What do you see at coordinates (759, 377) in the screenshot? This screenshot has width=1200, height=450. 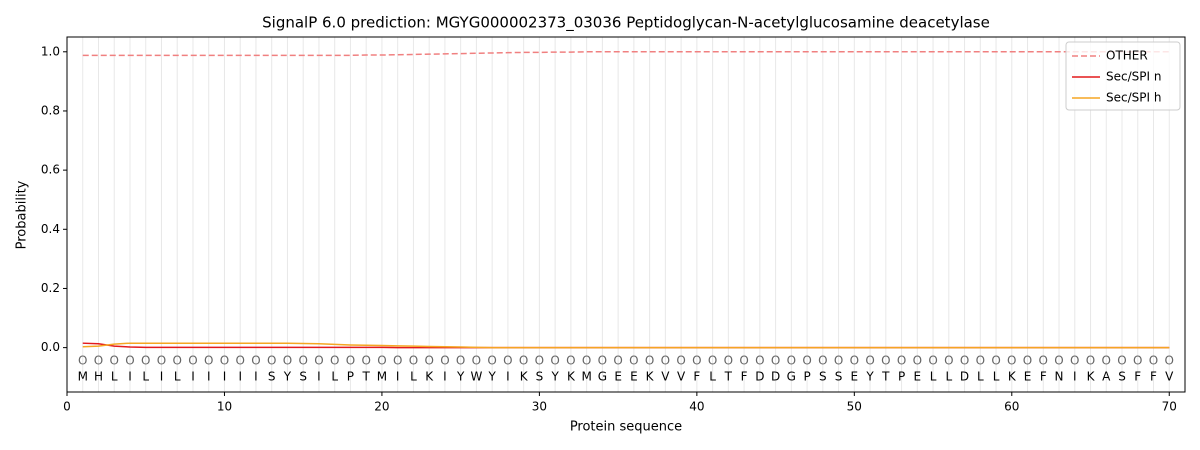 I see `residue: D` at bounding box center [759, 377].